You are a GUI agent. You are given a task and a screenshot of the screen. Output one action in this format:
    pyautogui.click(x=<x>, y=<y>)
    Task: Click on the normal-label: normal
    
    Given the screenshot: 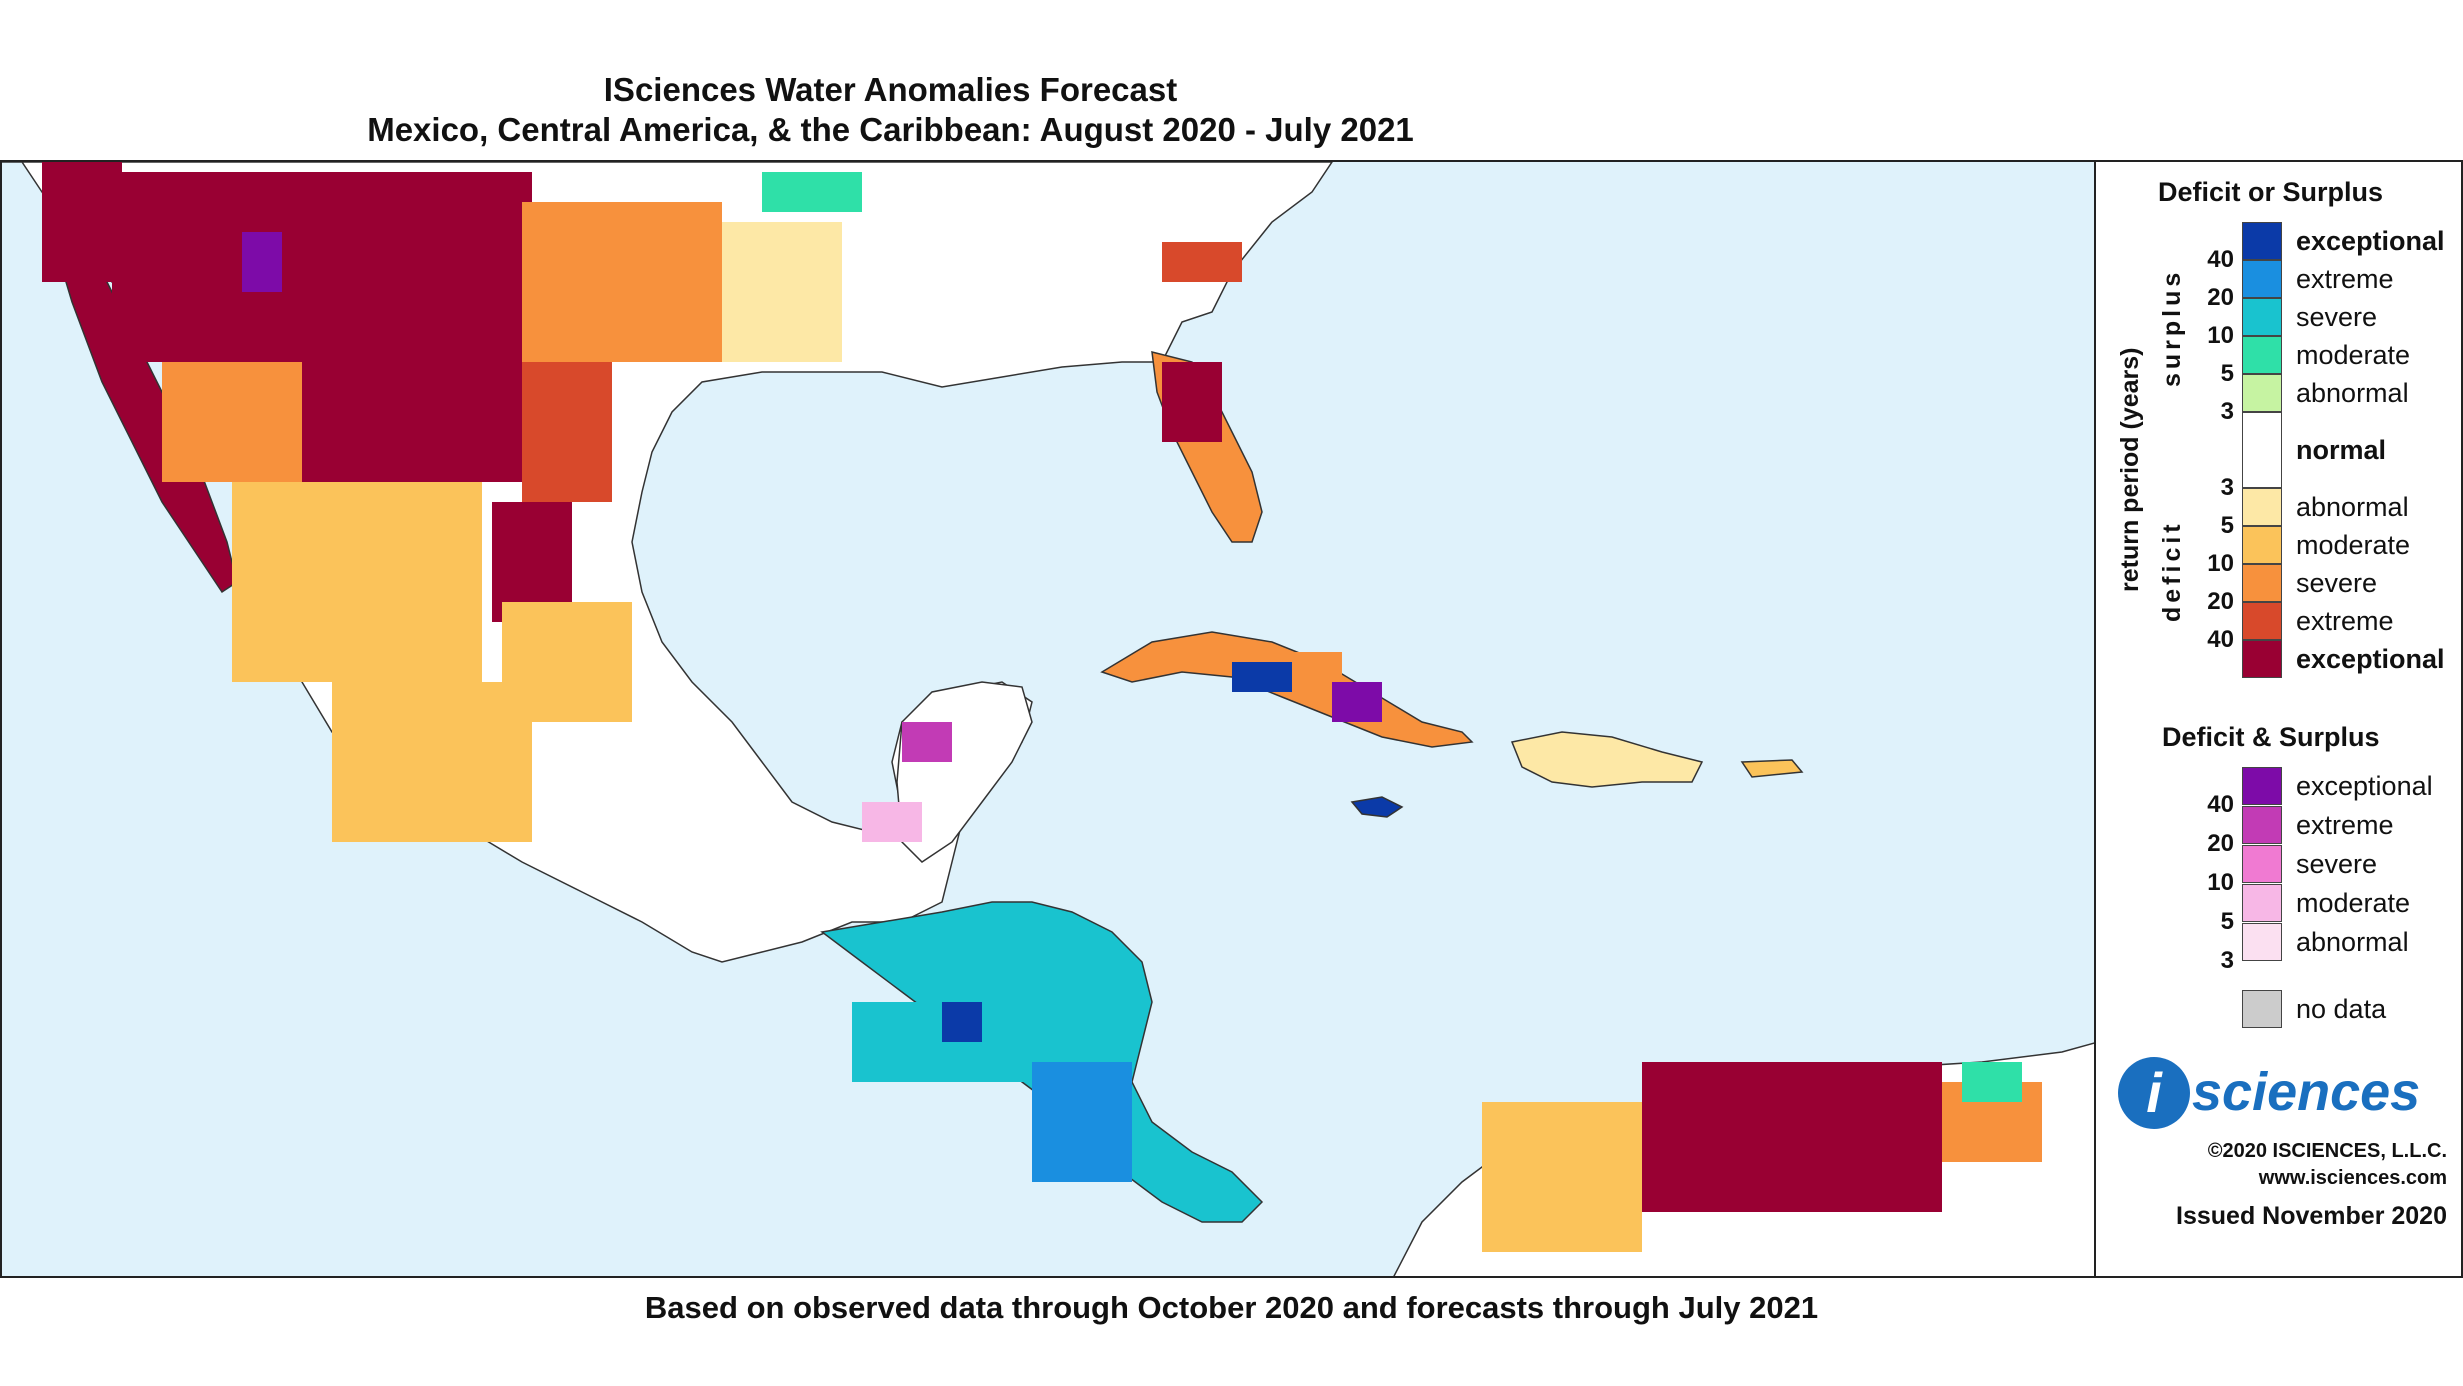 What is the action you would take?
    pyautogui.click(x=2341, y=450)
    